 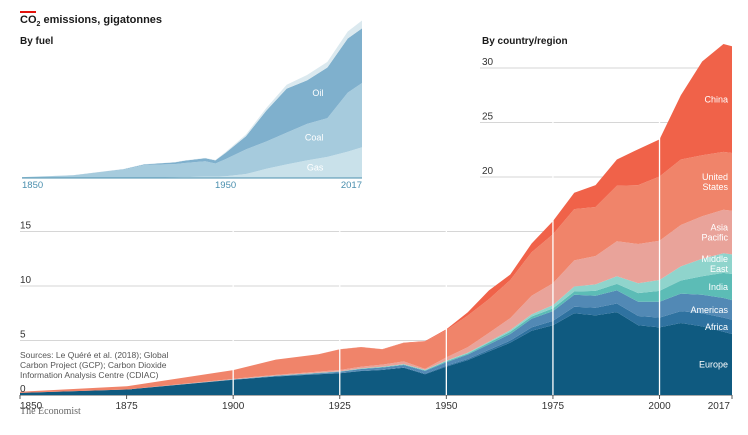 What do you see at coordinates (351, 185) in the screenshot?
I see `inset-x-tick-2017: 2017` at bounding box center [351, 185].